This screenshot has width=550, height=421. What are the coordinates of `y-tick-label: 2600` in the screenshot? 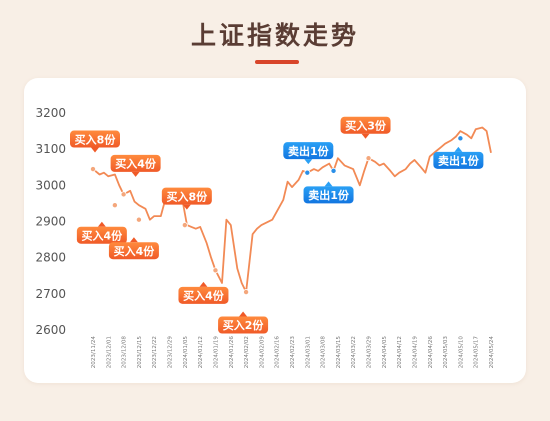 It's located at (50, 330).